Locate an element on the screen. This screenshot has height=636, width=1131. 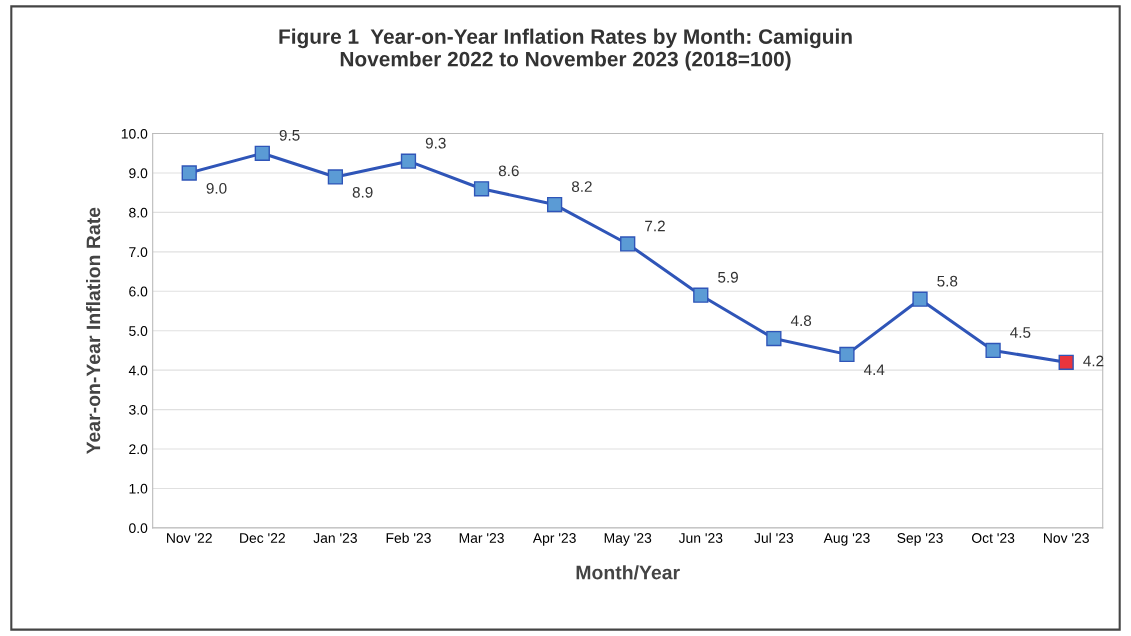
y-tick-label: 7.0 is located at coordinates (138, 252).